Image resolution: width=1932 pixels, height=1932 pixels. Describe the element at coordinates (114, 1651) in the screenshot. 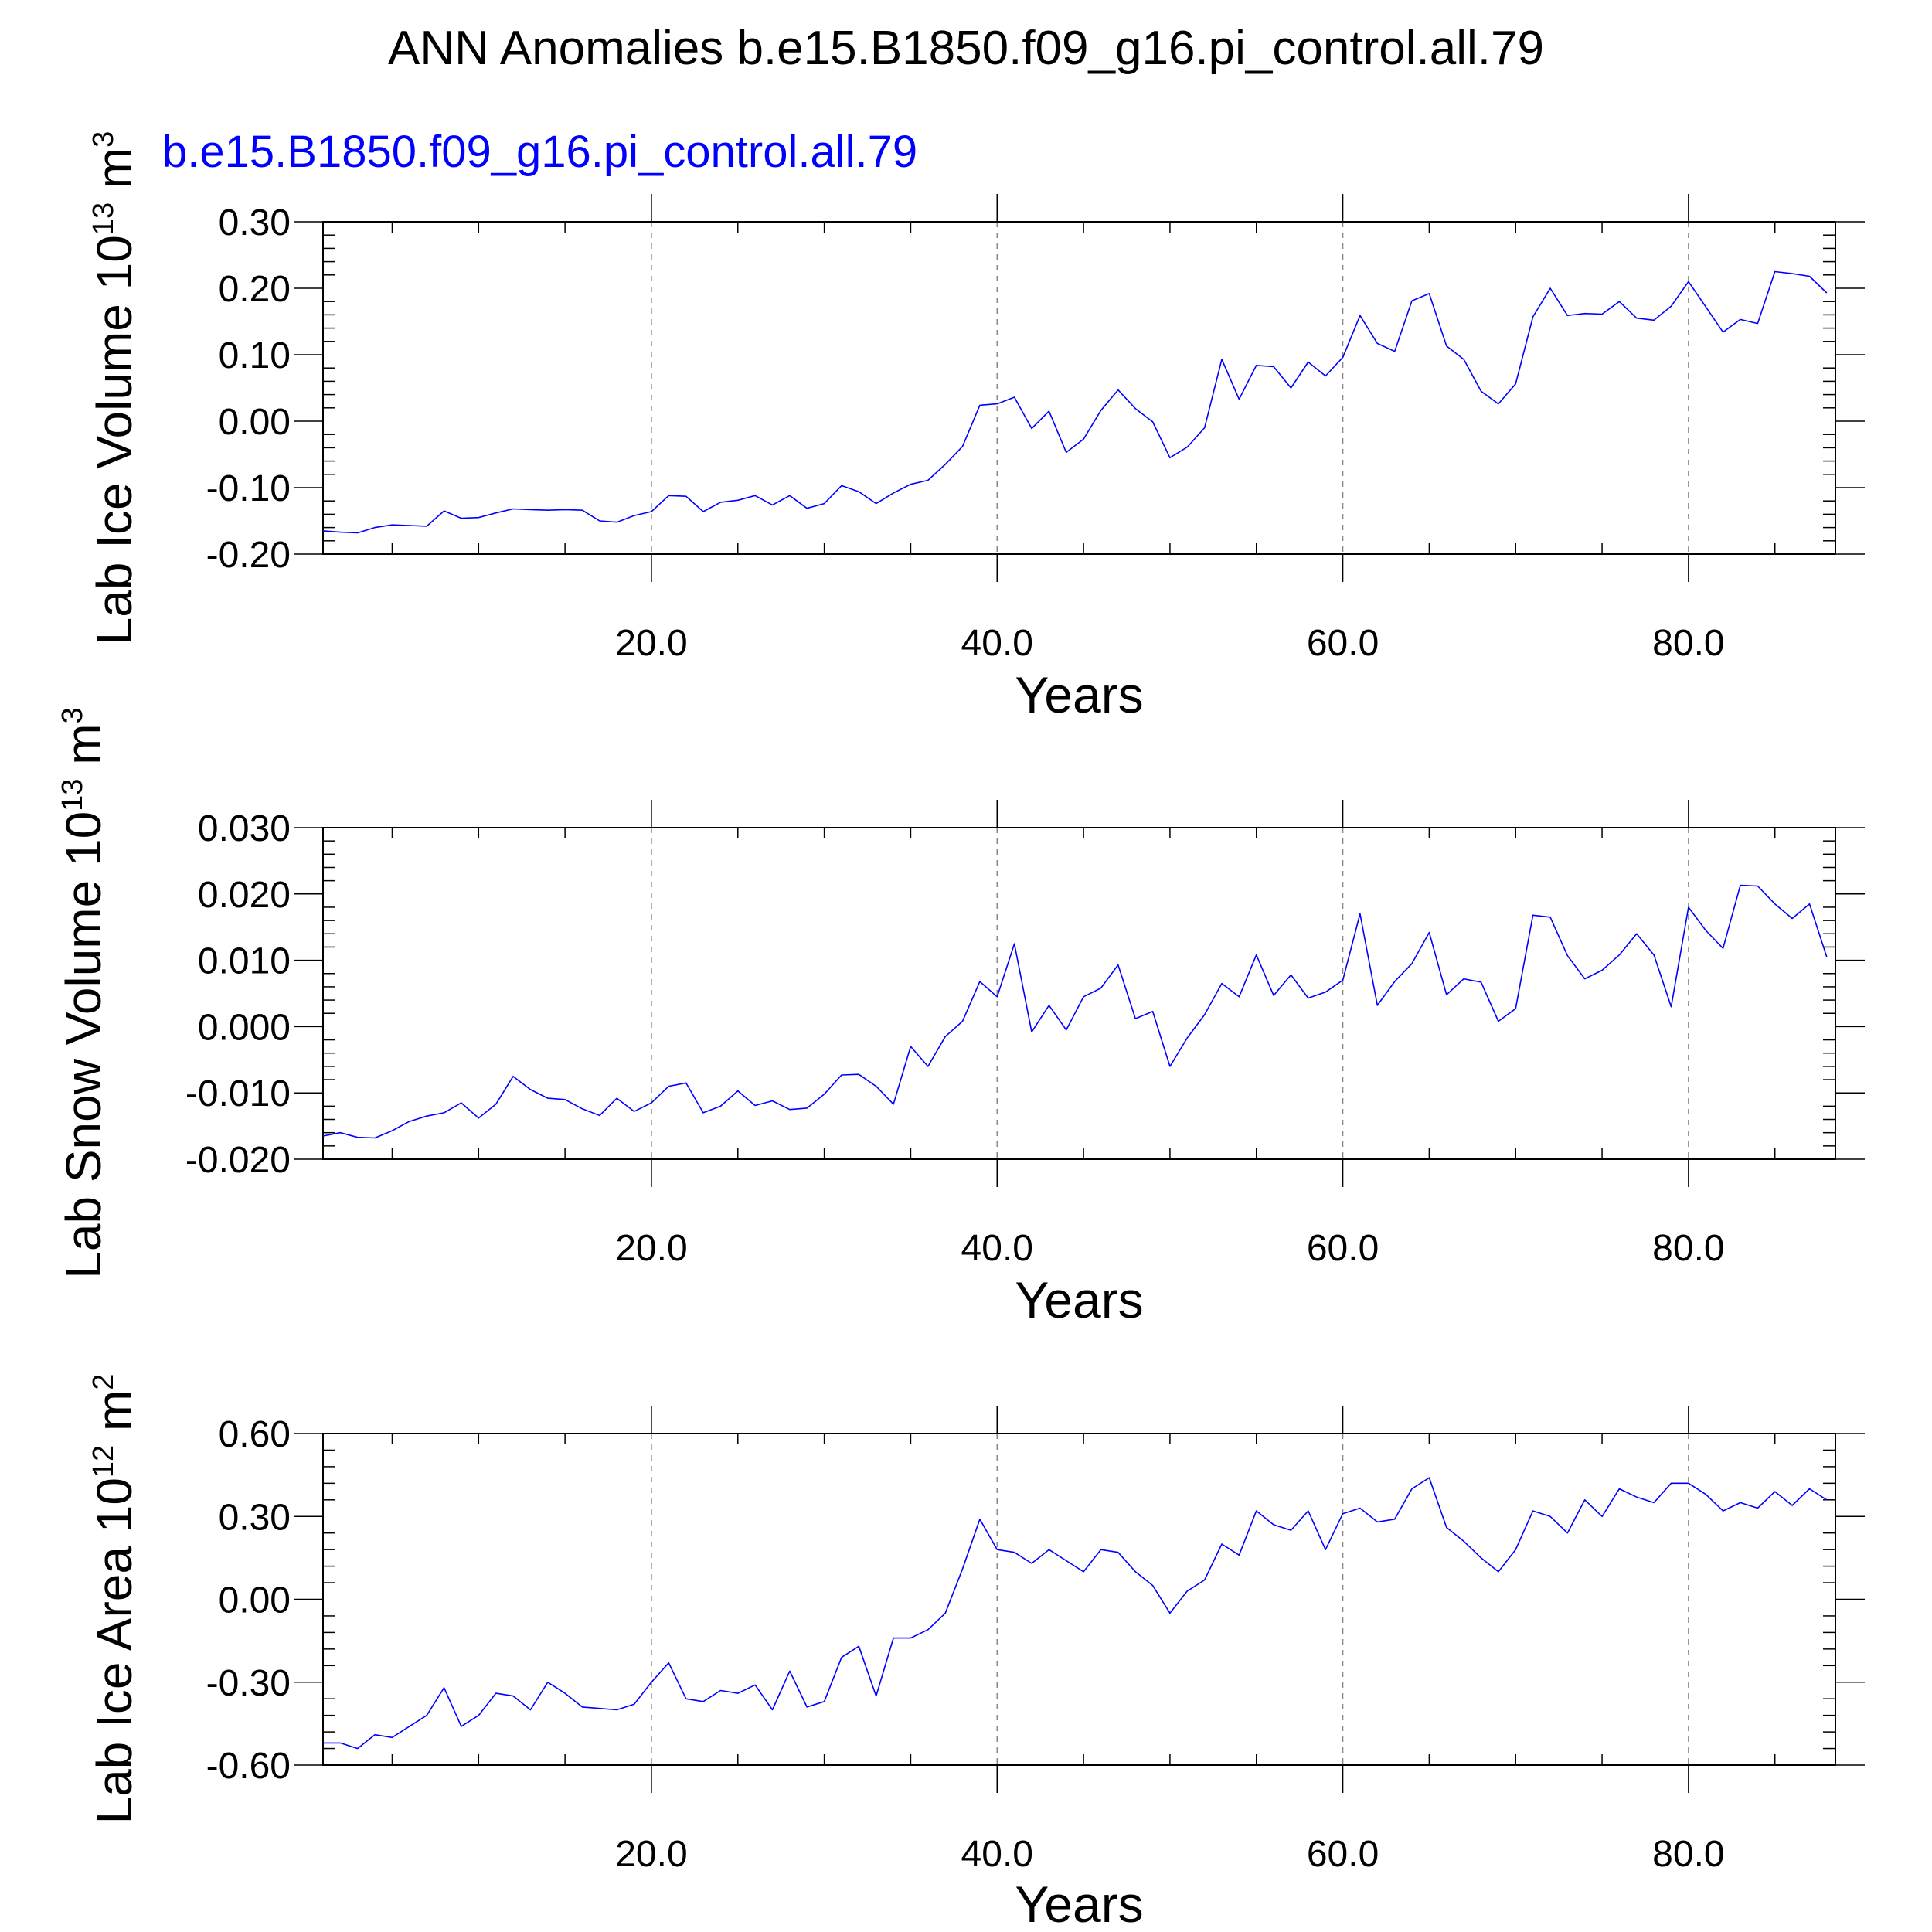

I see `y-axis-label-main: Lab Ice Area 10` at that location.